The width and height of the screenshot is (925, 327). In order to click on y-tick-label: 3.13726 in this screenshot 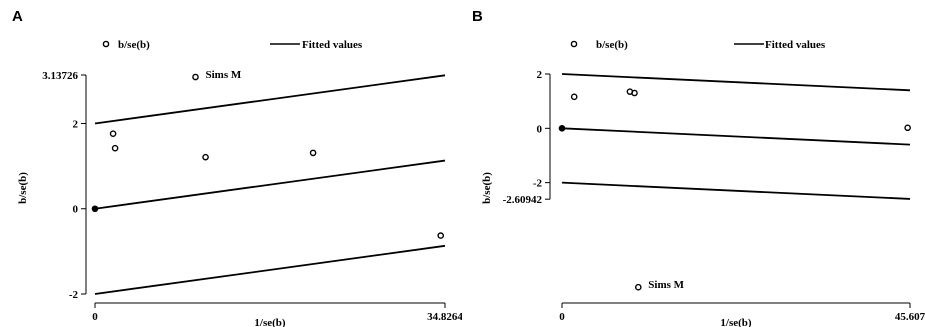, I will do `click(60, 76)`.